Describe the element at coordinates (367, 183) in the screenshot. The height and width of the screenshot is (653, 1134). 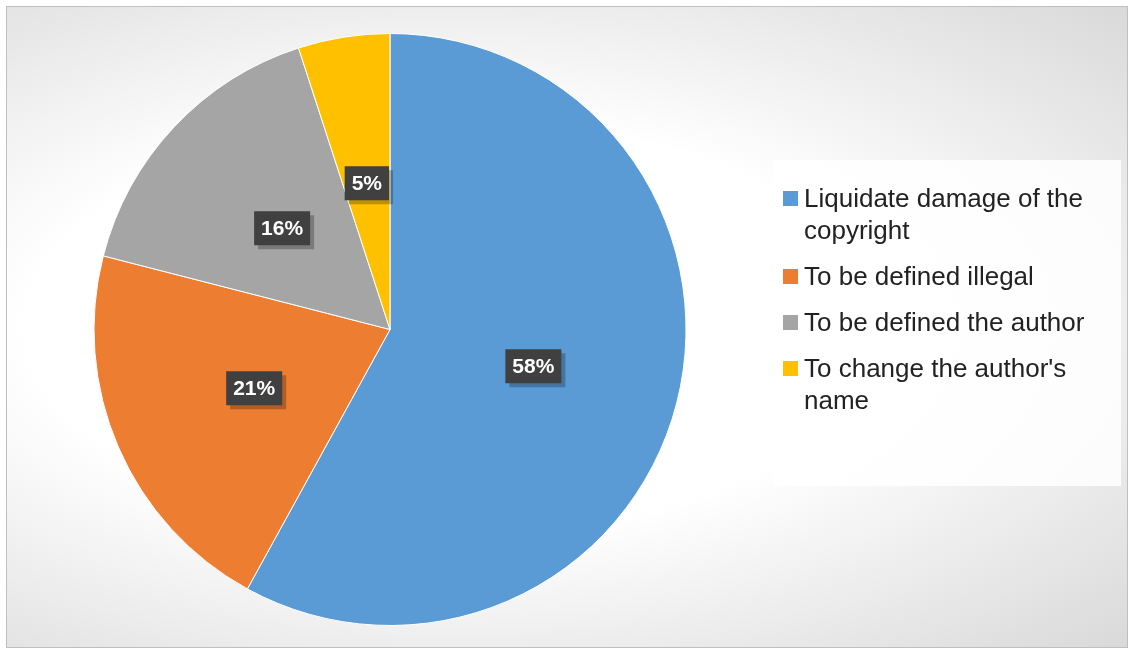
I see `data-label: 5%` at that location.